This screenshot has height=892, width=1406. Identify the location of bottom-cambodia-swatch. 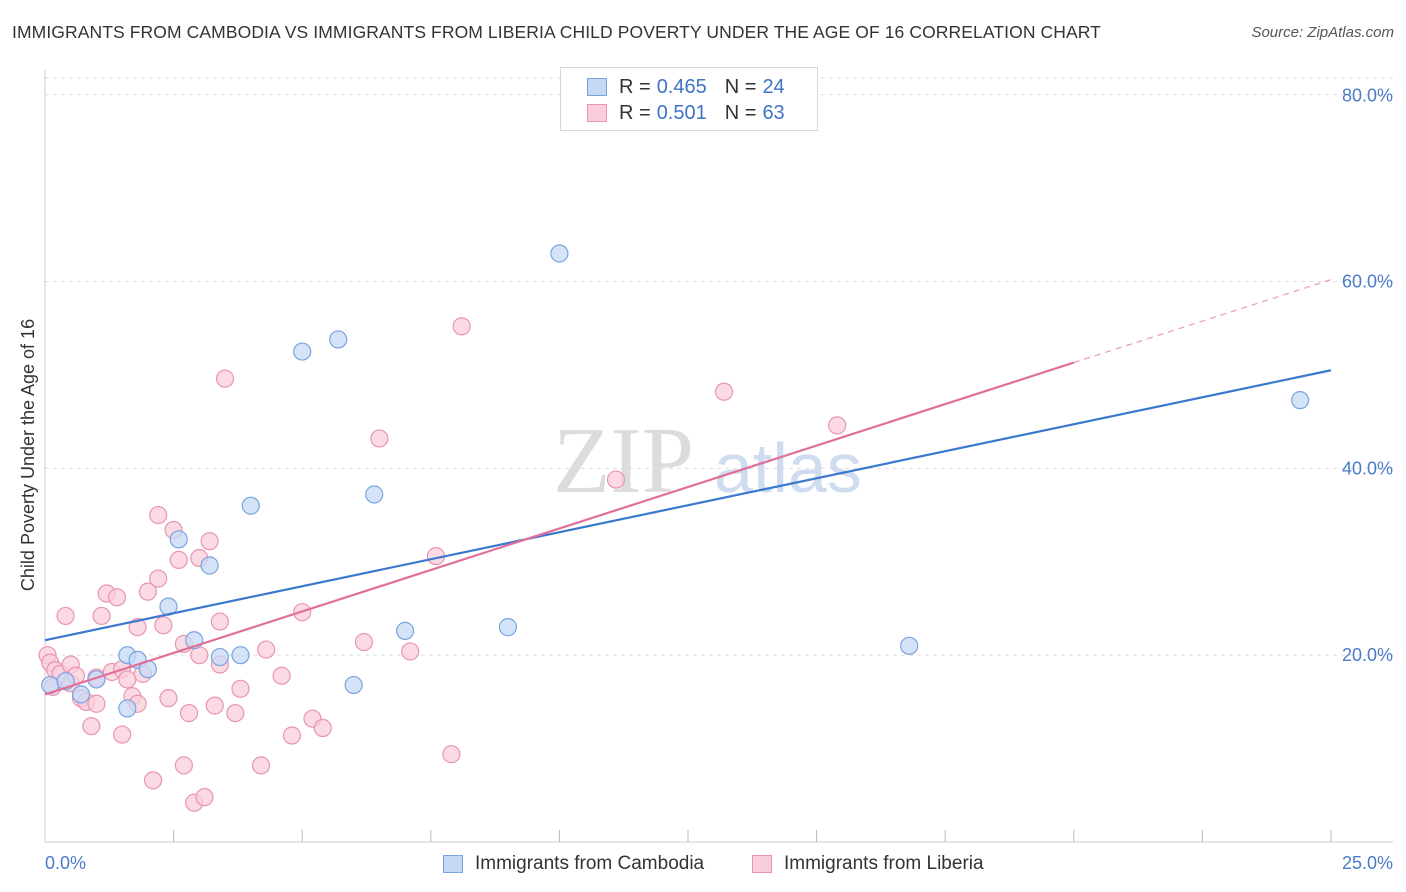
(453, 864).